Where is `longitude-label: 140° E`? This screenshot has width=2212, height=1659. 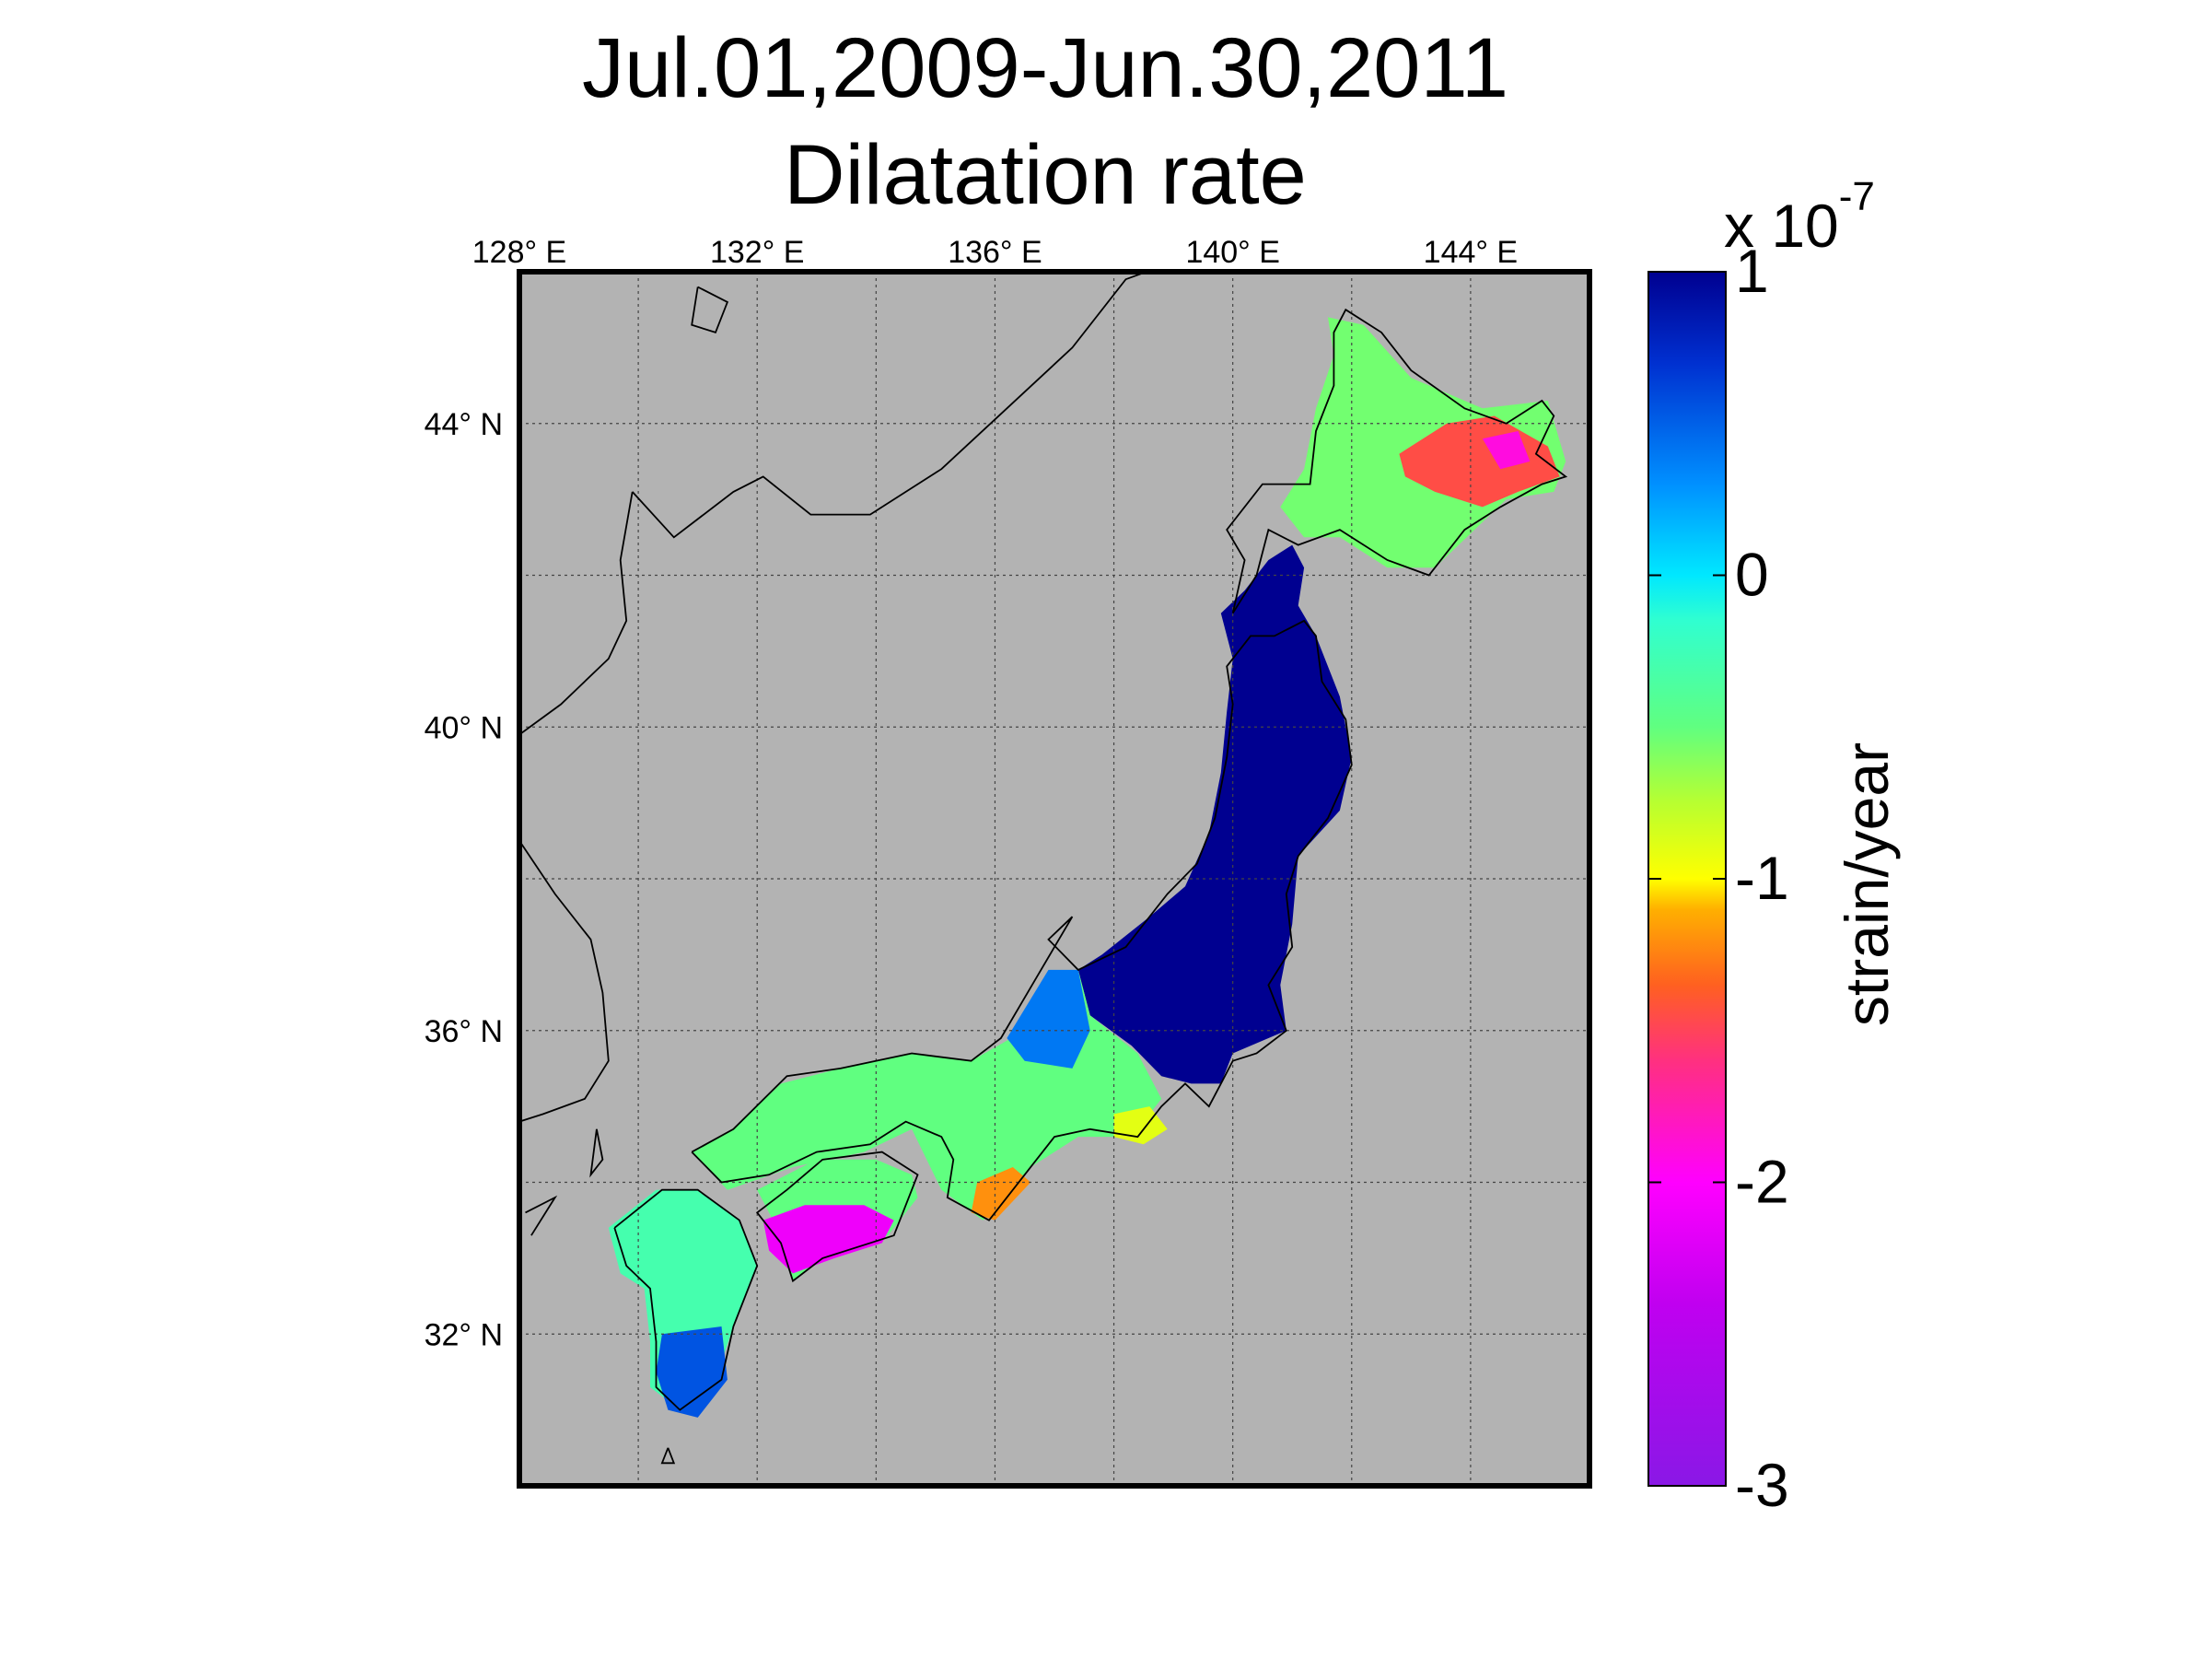 longitude-label: 140° E is located at coordinates (1232, 252).